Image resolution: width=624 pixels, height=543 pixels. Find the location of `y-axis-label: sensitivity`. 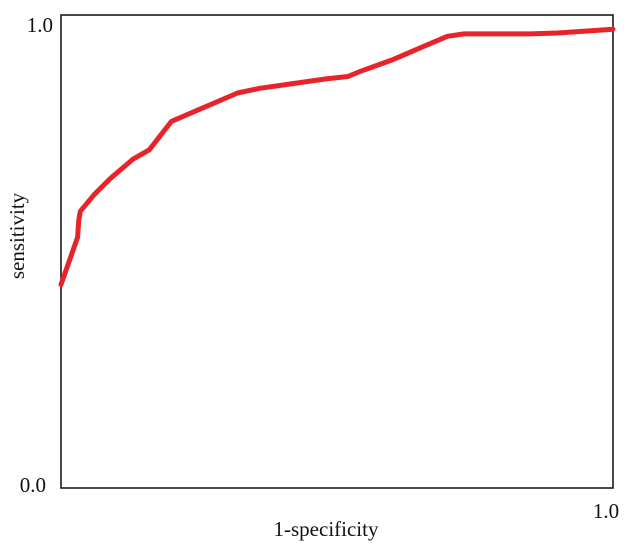

y-axis-label: sensitivity is located at coordinates (17, 235).